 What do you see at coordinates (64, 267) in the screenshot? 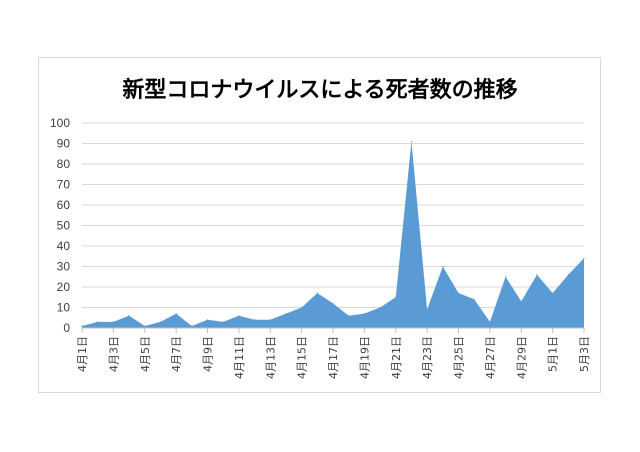
I see `y-tick-label: 30` at bounding box center [64, 267].